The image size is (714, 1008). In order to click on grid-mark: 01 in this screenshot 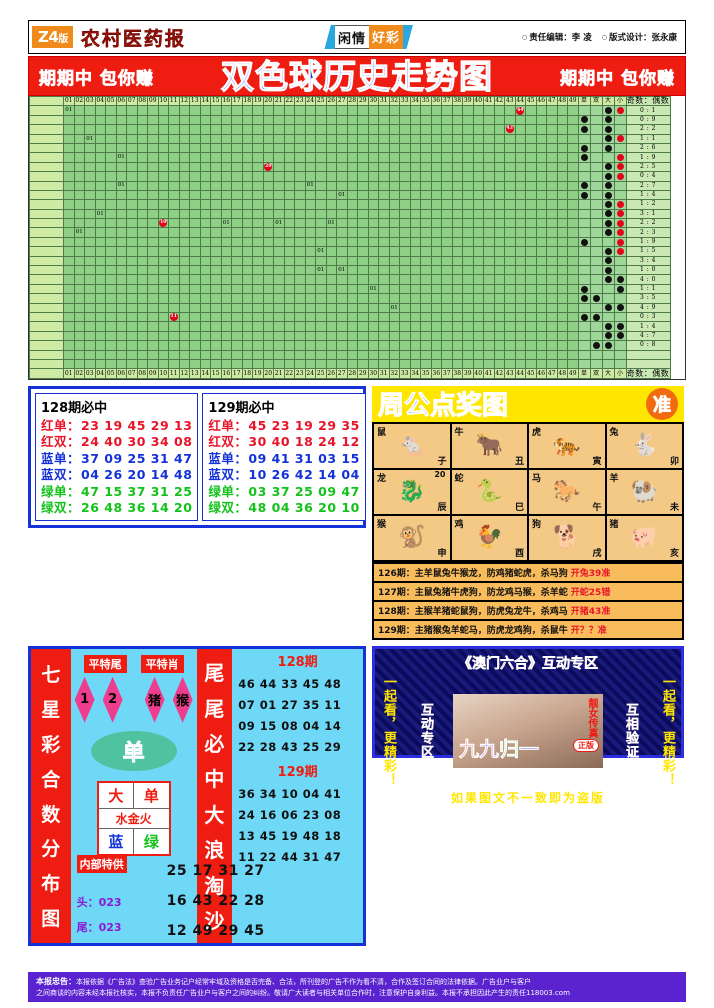, I will do `click(394, 307)`.